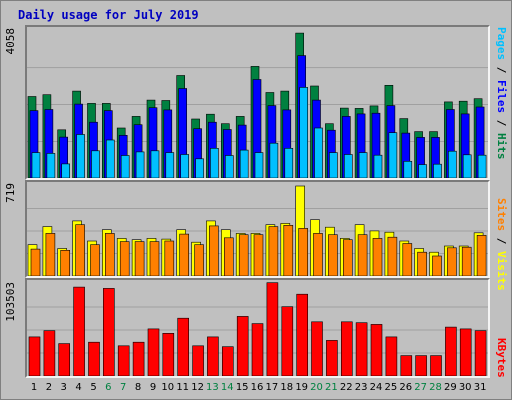  What do you see at coordinates (501, 146) in the screenshot?
I see `legend-hits: Hits` at bounding box center [501, 146].